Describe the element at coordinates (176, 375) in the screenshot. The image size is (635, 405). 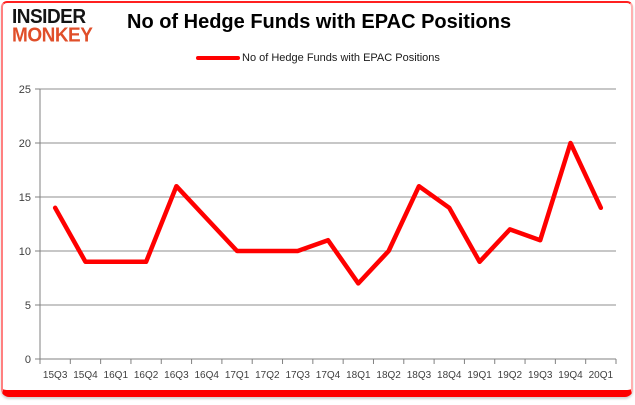
I see `x-tick-label: 16Q3` at that location.